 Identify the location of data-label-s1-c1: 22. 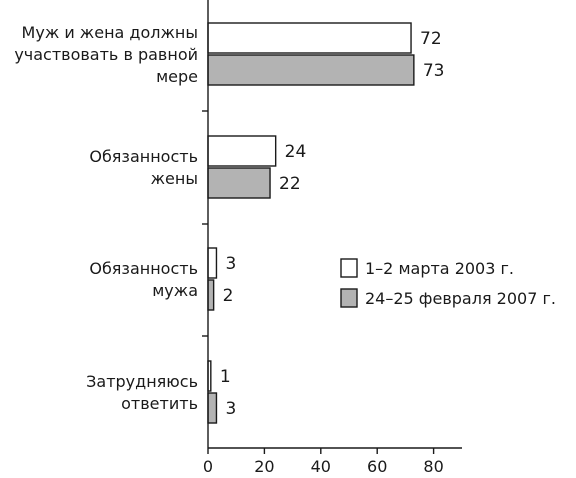
(290, 184).